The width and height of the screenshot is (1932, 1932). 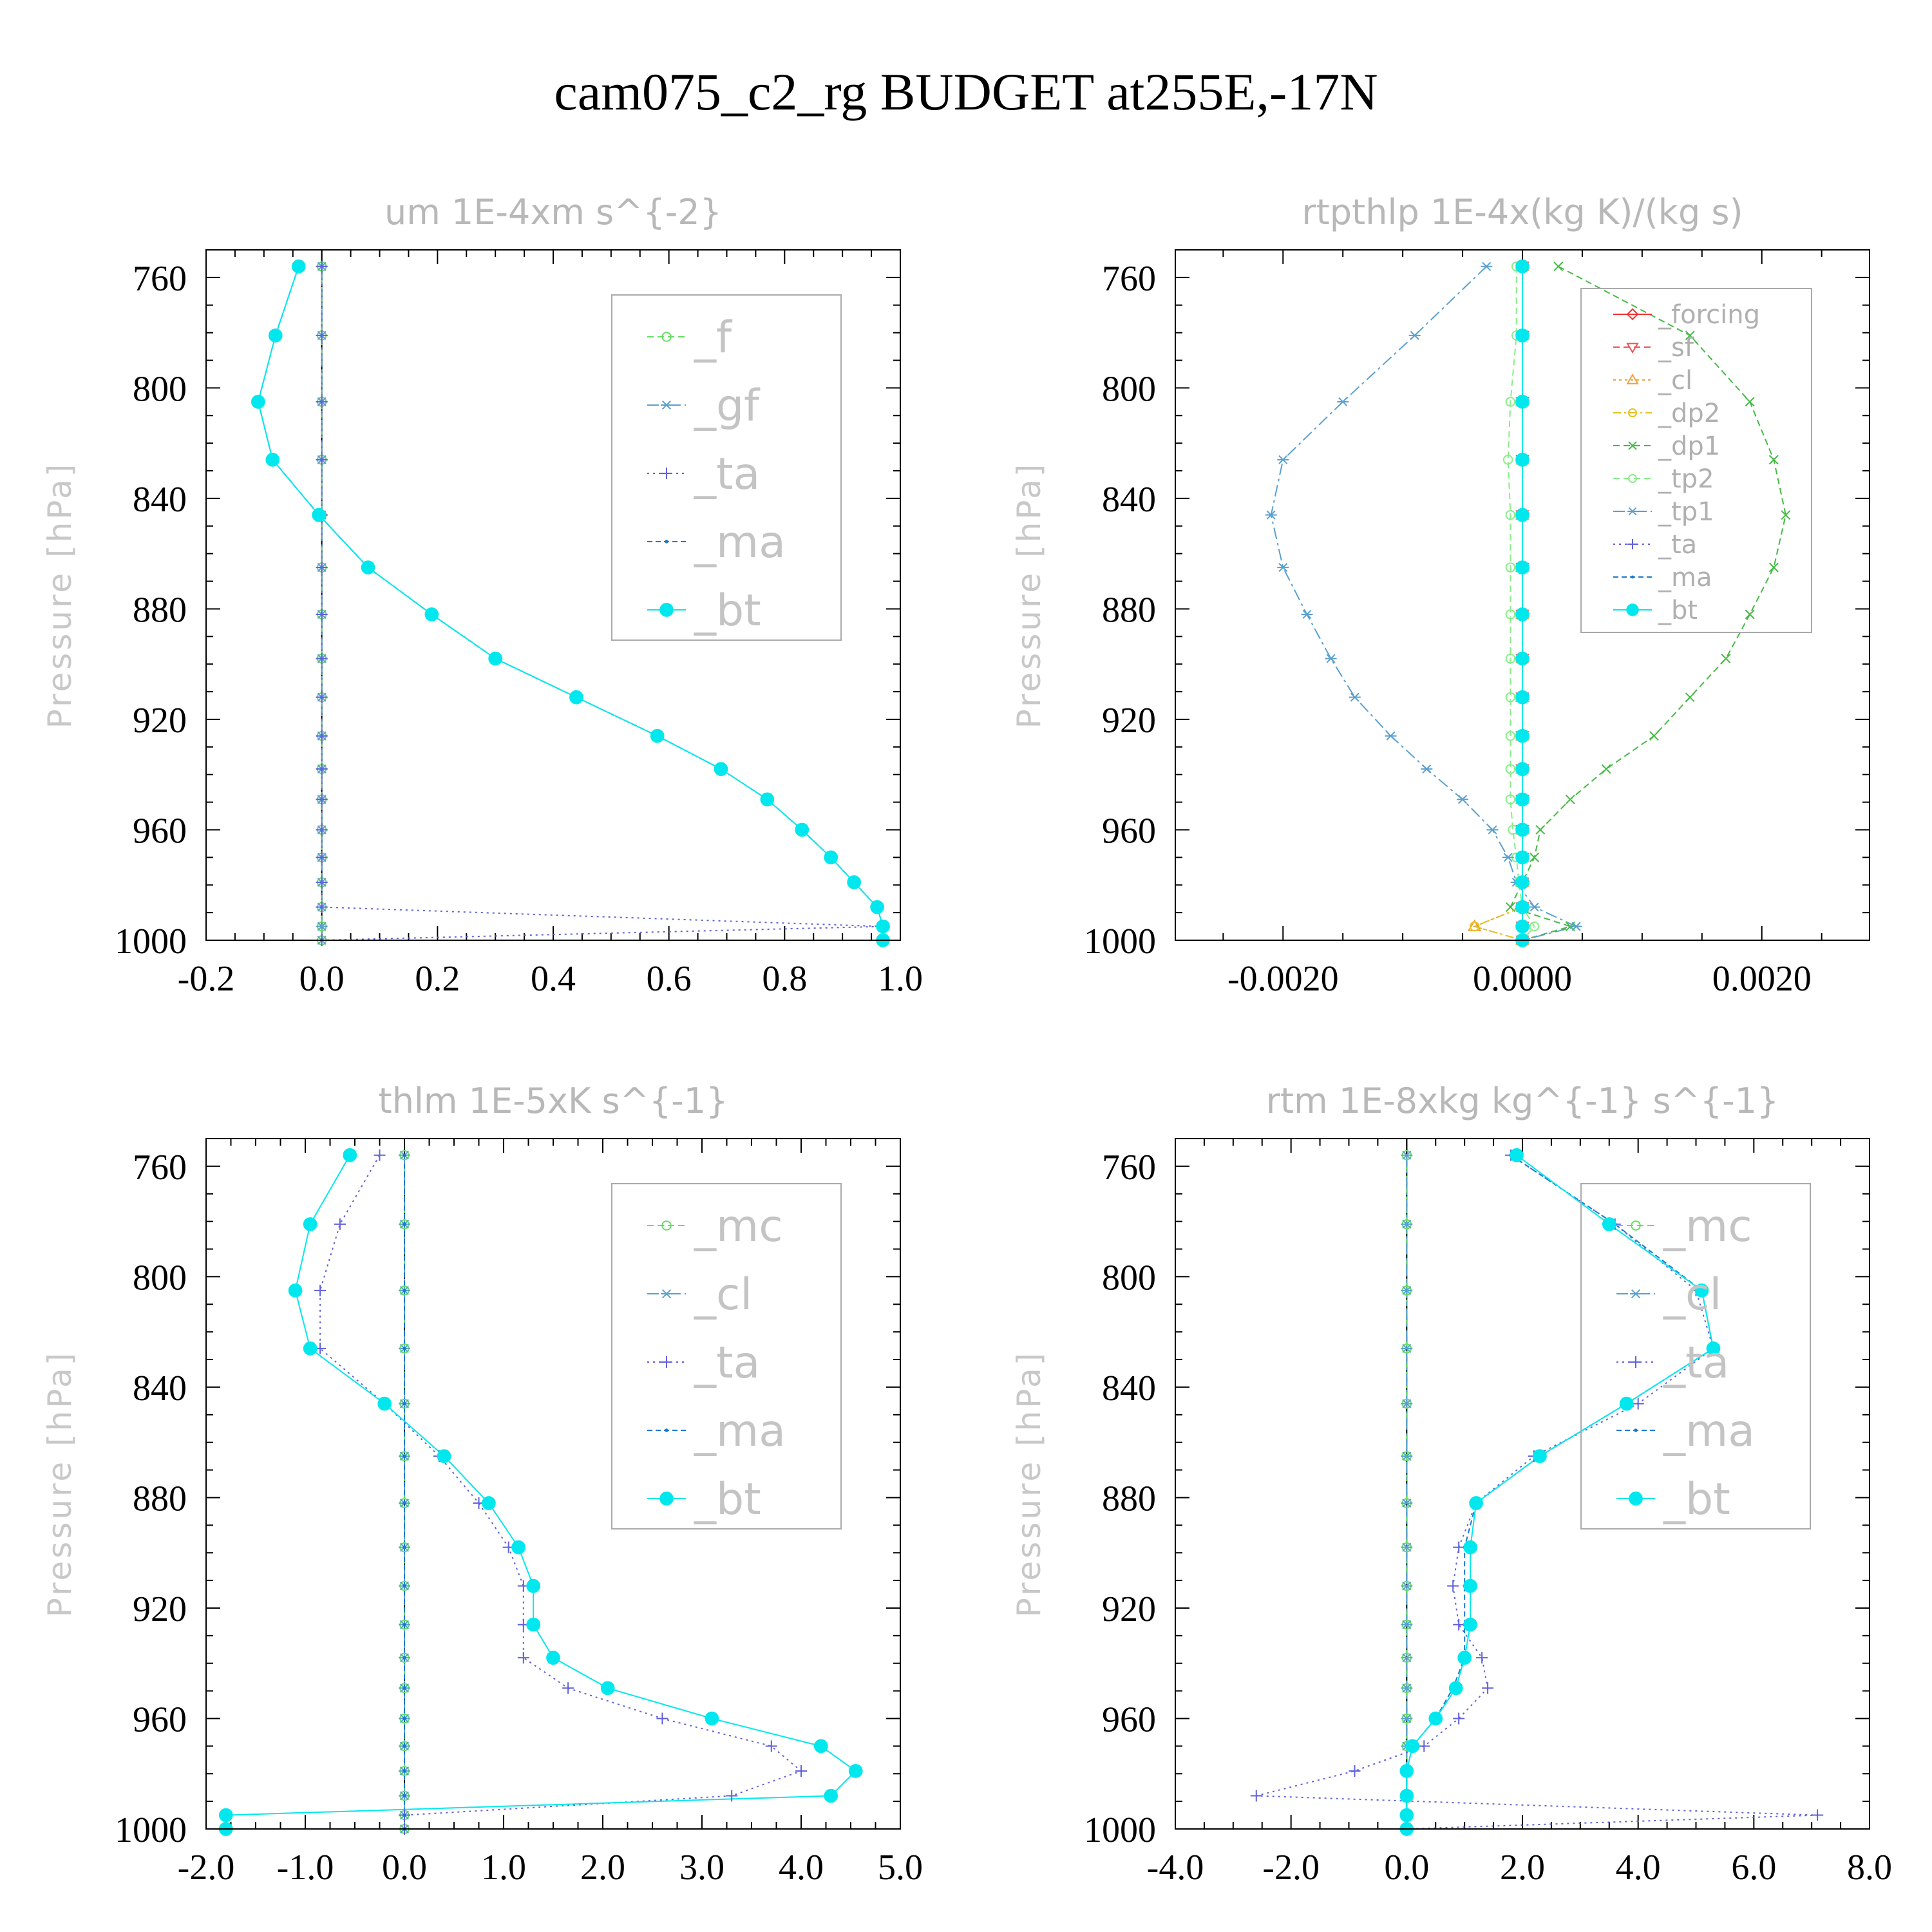 What do you see at coordinates (1686, 479) in the screenshot?
I see `legend-label: _tp2` at bounding box center [1686, 479].